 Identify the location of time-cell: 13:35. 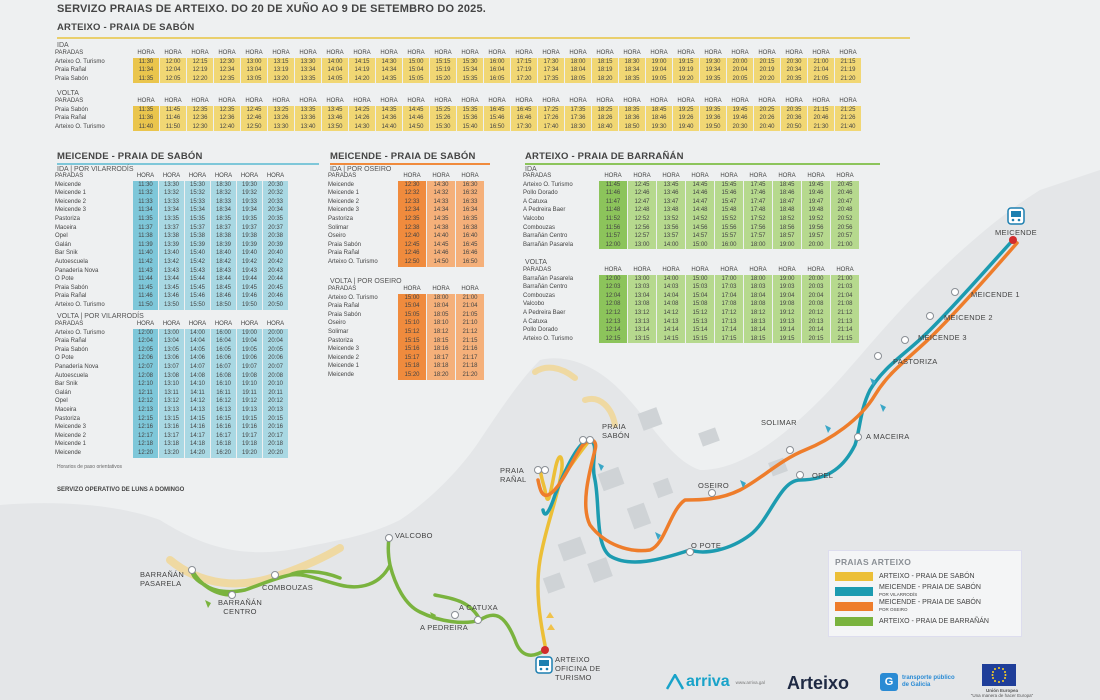
(308, 110).